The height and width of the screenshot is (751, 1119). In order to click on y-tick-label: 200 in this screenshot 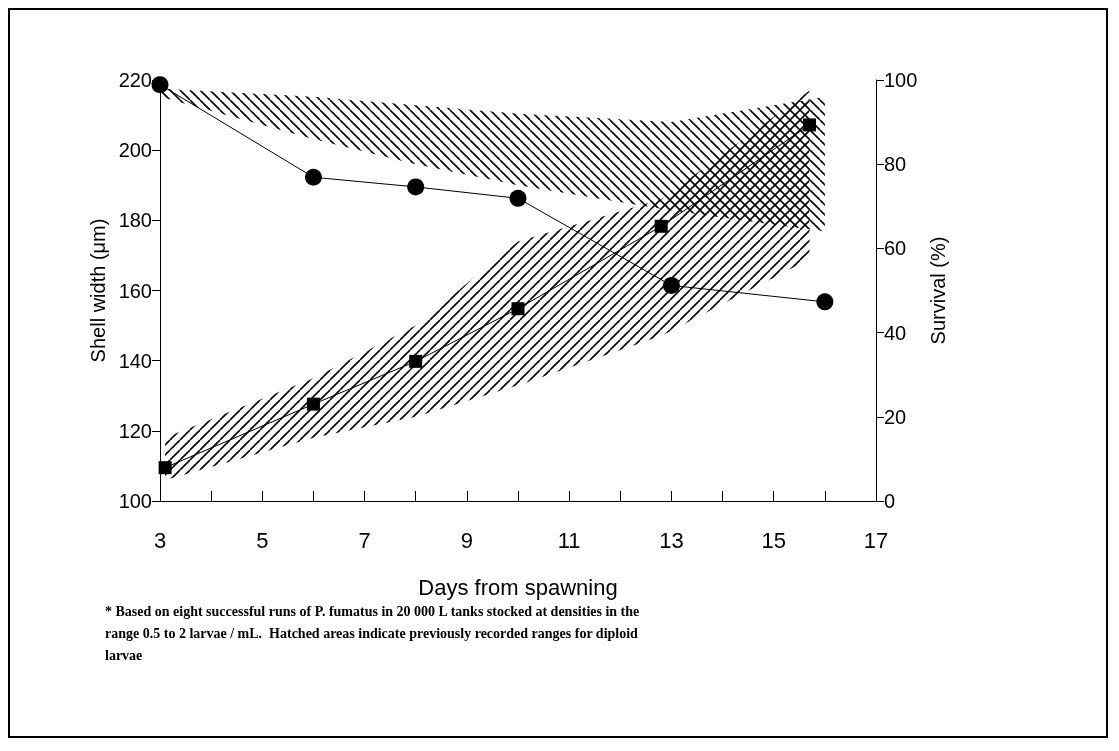, I will do `click(135, 150)`.